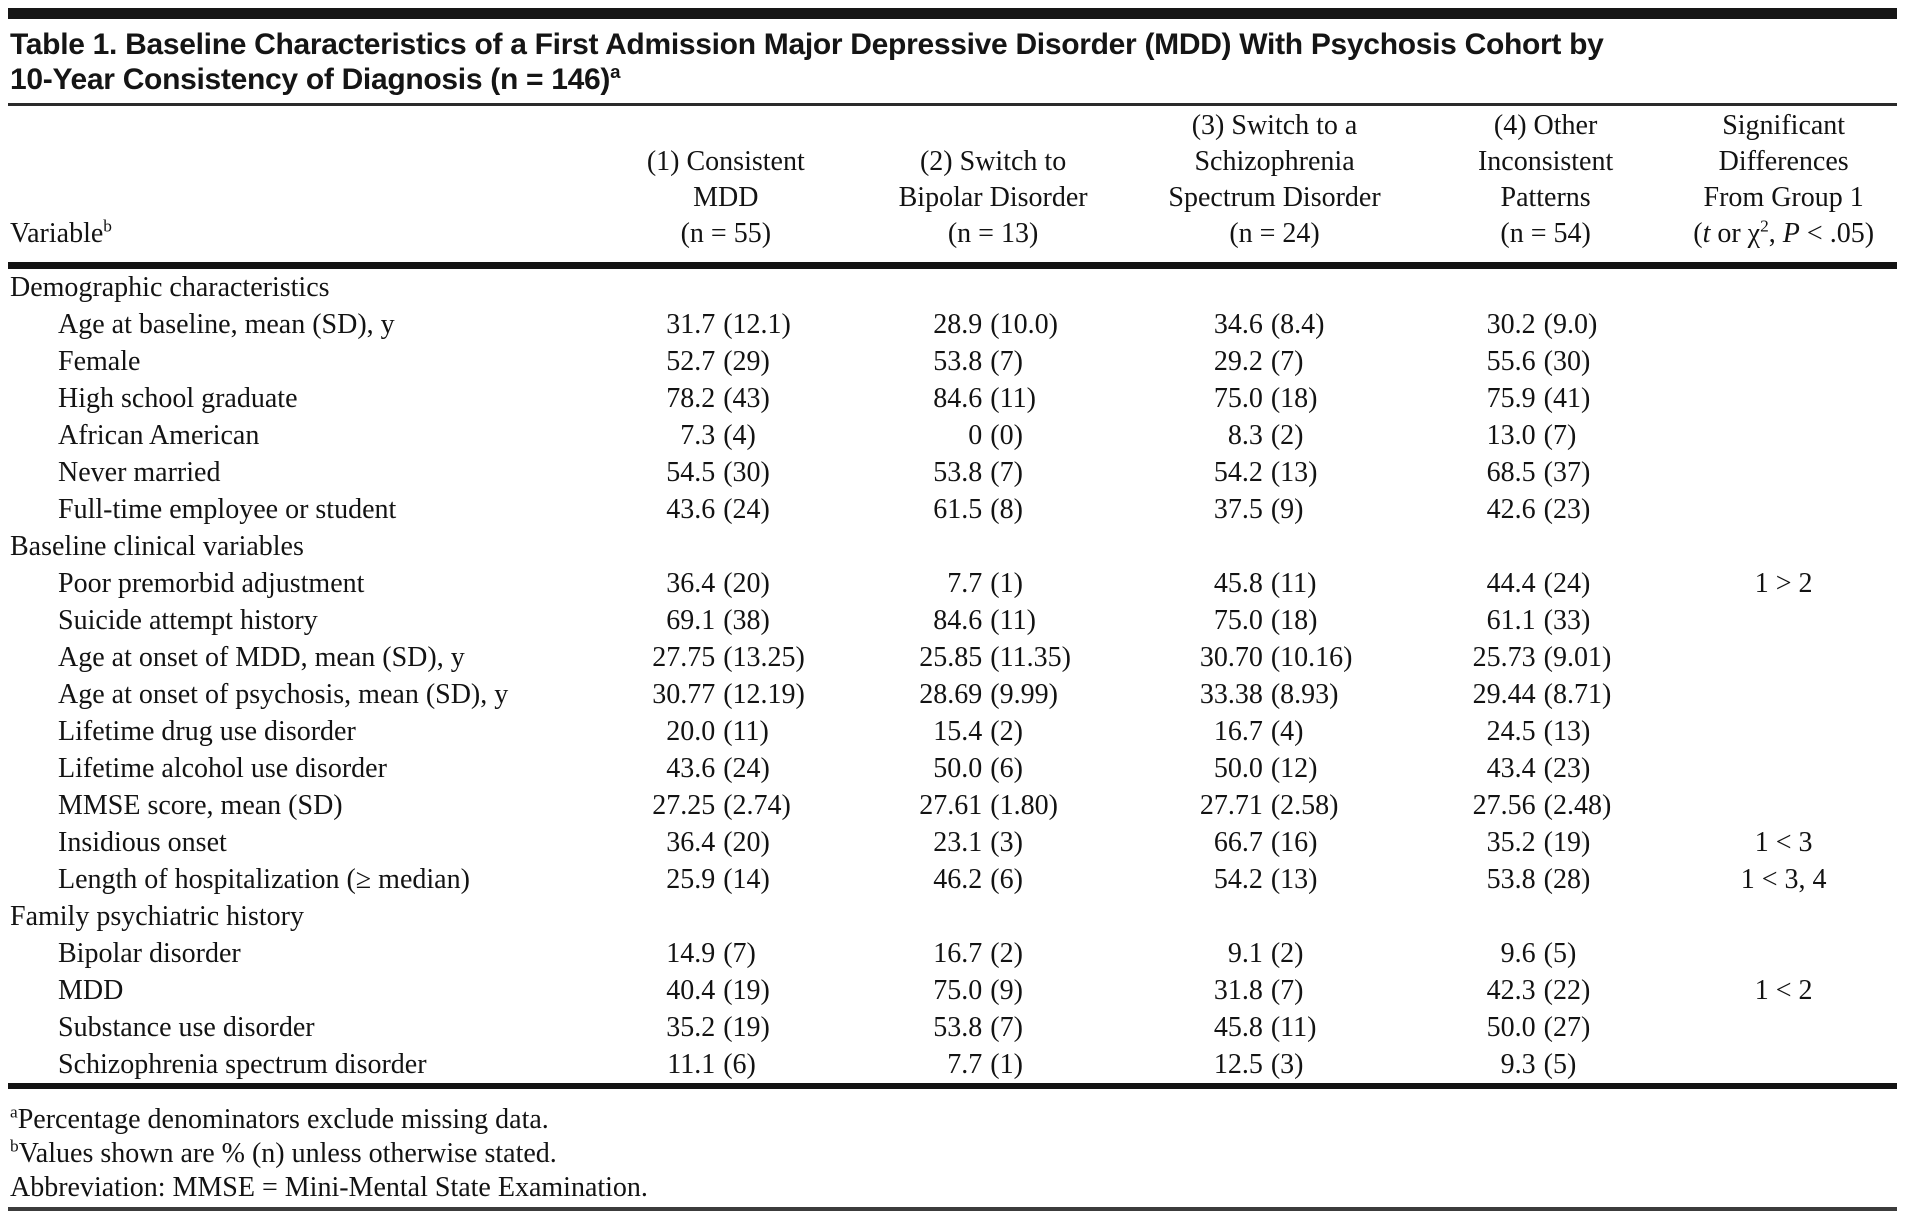  I want to click on value-cell: 9.1 (2), so click(1274, 953).